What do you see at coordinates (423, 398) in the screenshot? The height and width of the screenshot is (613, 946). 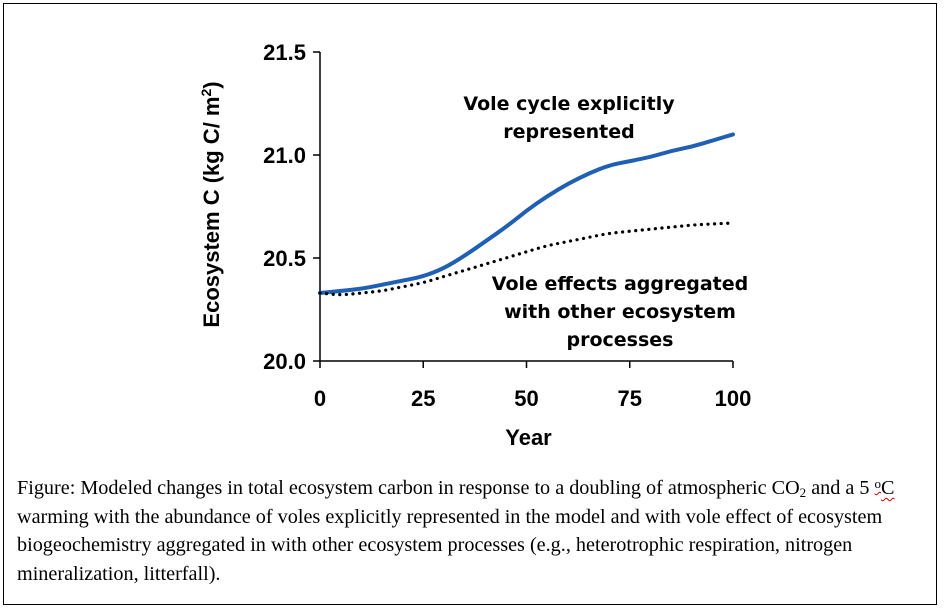 I see `x-tick-label: 25` at bounding box center [423, 398].